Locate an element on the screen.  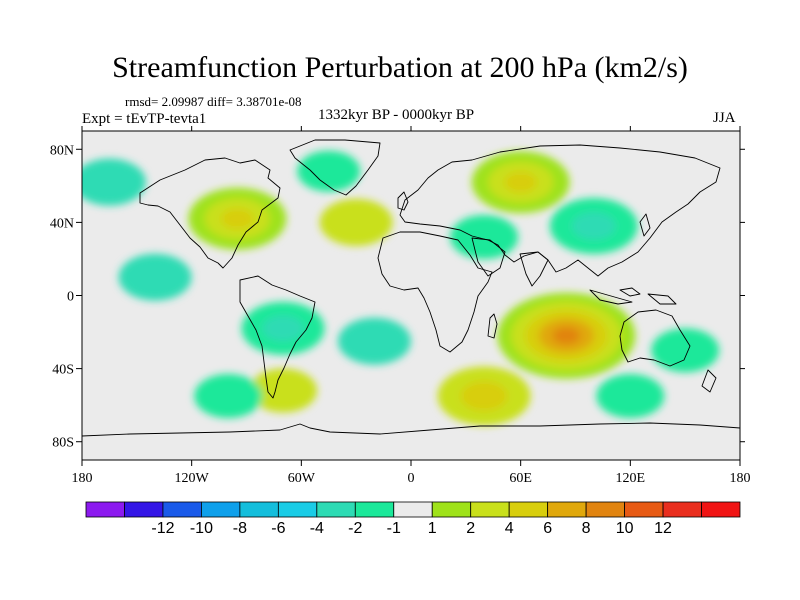
contour-arabian-negative is located at coordinates (484, 237).